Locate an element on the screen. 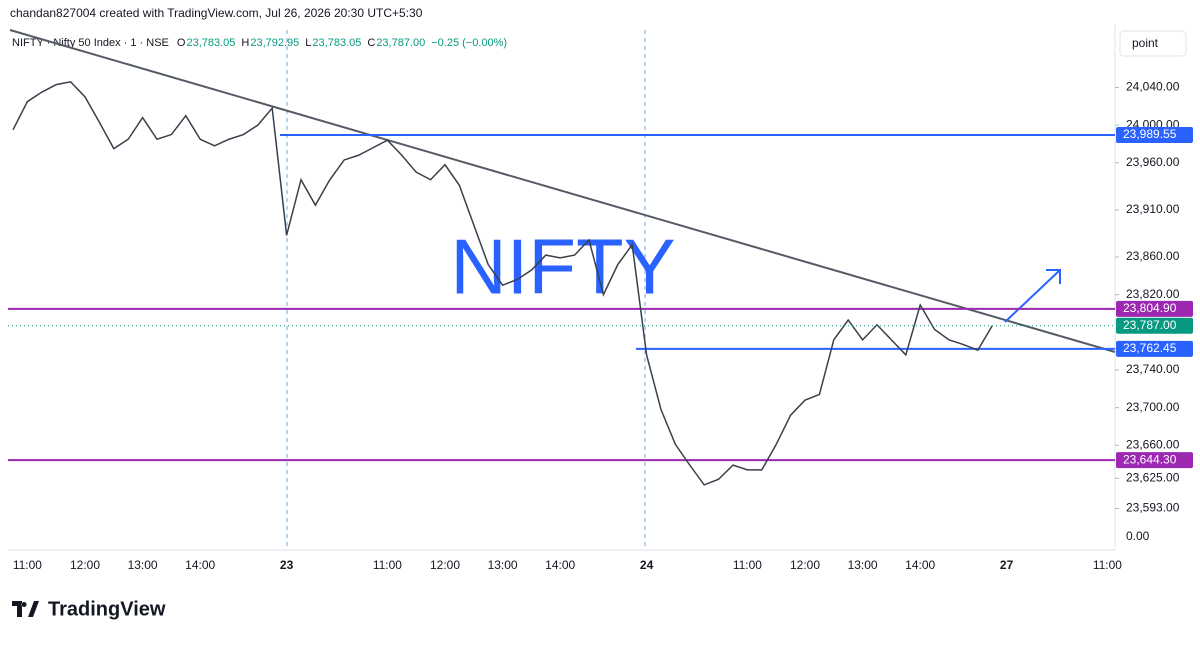  y-tick-label: 23,820.00 is located at coordinates (1153, 294).